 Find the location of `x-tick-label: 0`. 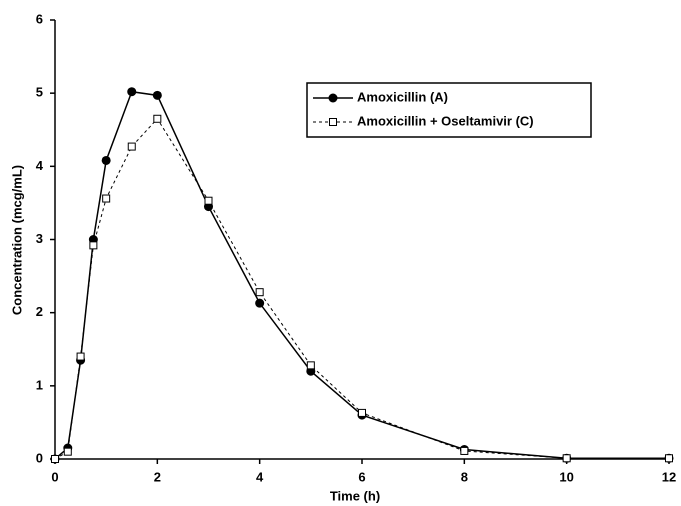

x-tick-label: 0 is located at coordinates (54, 476).